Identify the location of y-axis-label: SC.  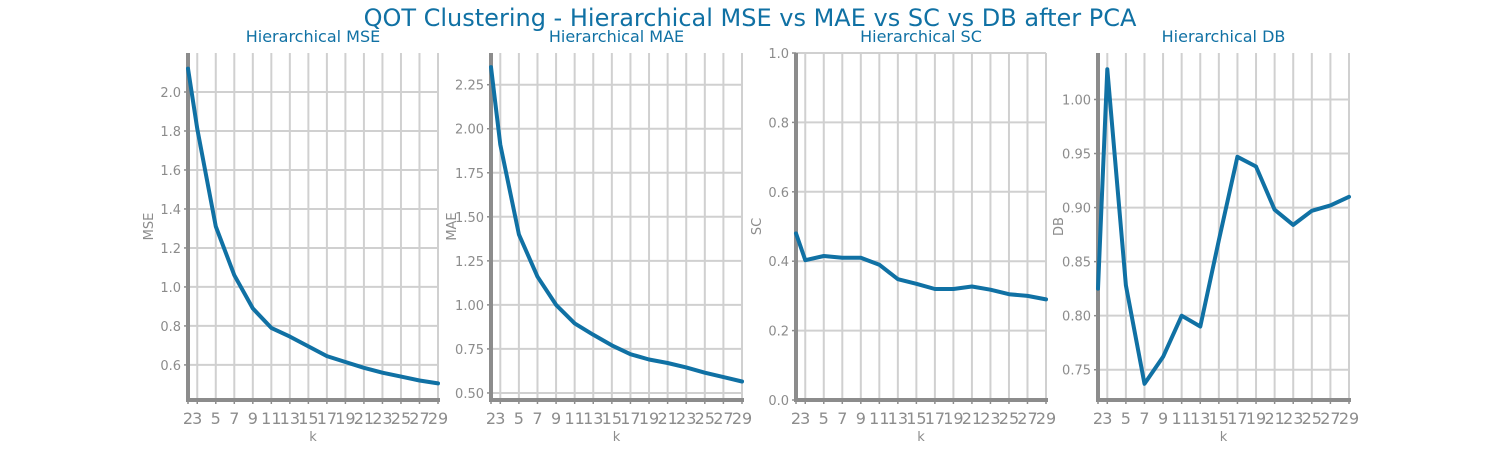
(757, 226).